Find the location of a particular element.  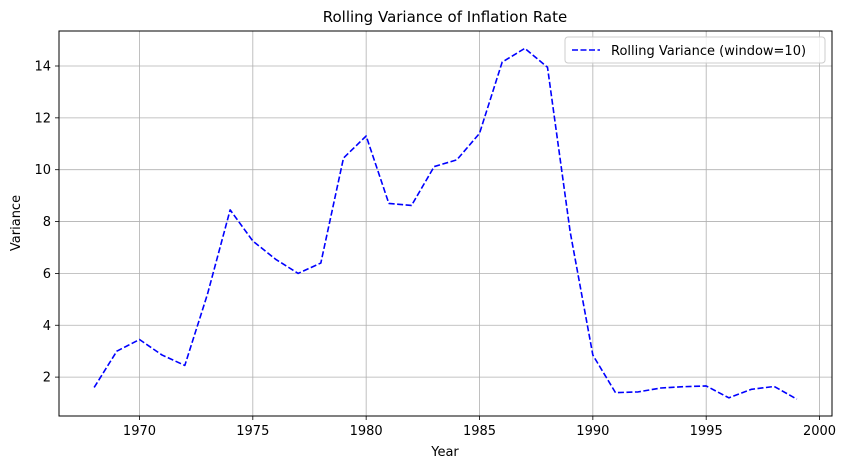

y-tick-label: 4 is located at coordinates (47, 326).